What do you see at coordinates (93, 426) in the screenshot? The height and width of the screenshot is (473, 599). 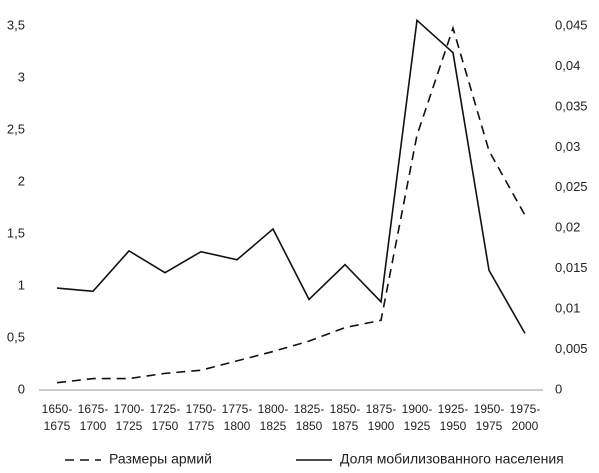 I see `x-tick-label: 1700` at bounding box center [93, 426].